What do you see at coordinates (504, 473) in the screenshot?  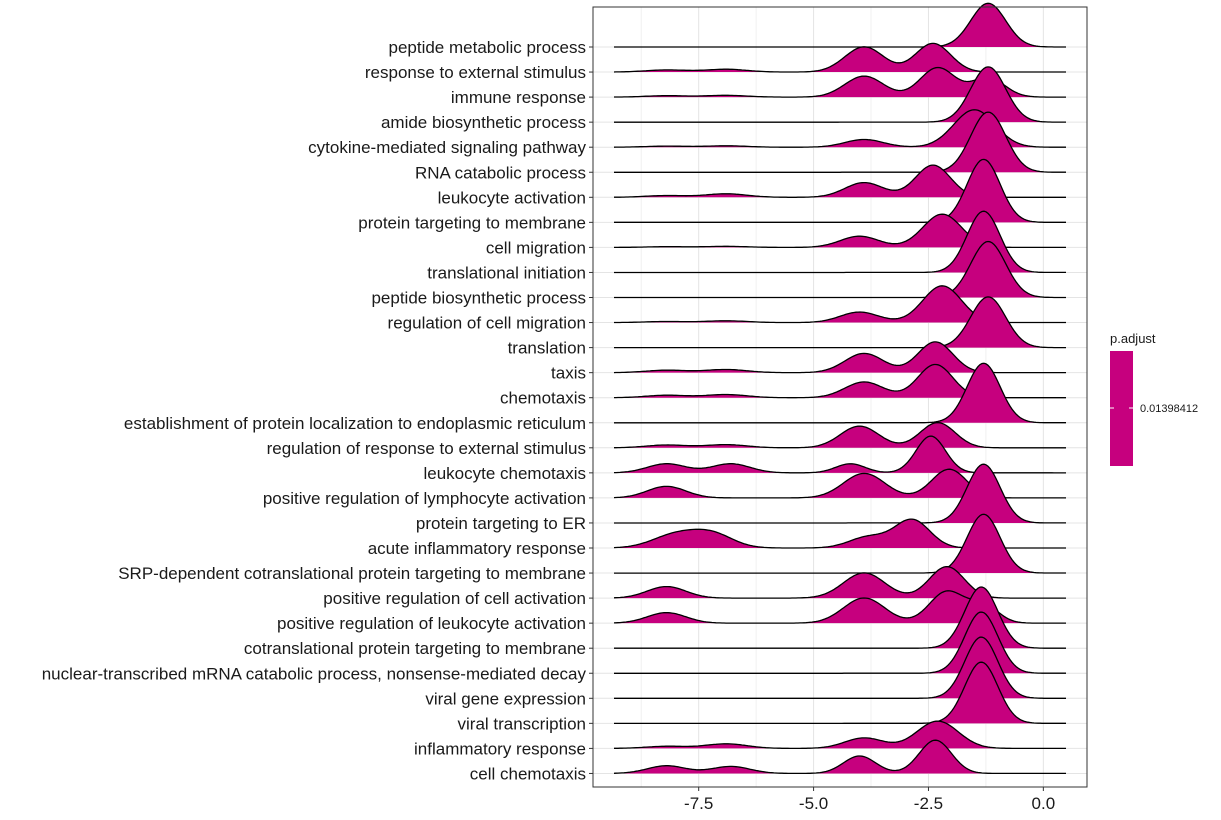 I see `category-label: leukocyte chemotaxis` at bounding box center [504, 473].